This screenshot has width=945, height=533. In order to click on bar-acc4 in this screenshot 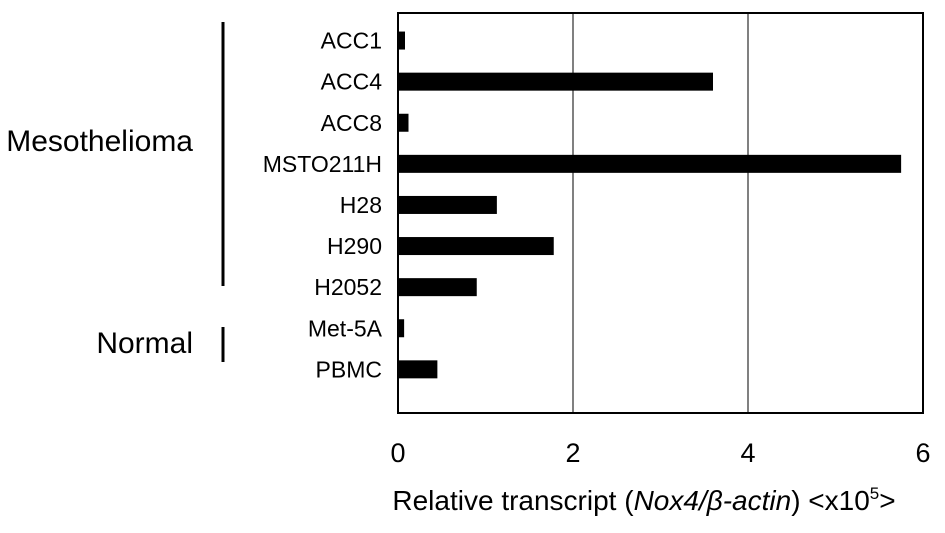, I will do `click(555, 81)`.